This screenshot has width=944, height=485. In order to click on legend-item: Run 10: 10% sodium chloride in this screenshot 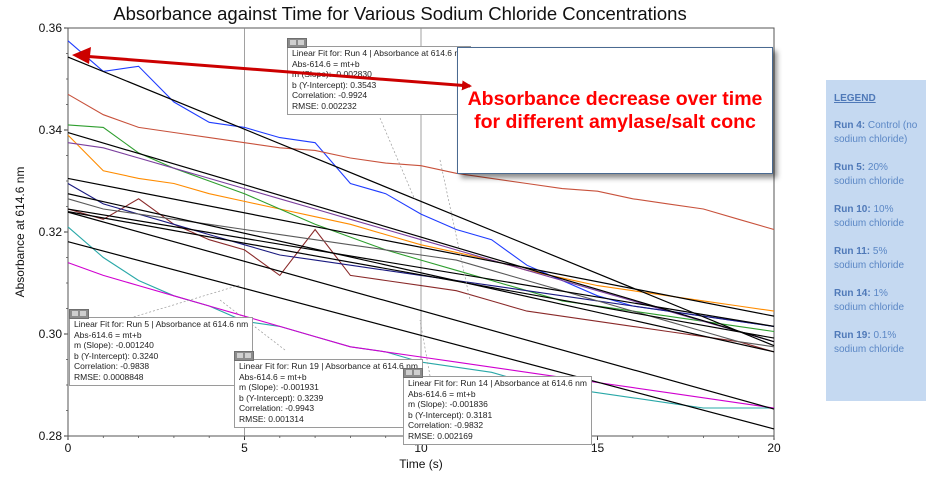, I will do `click(876, 217)`.